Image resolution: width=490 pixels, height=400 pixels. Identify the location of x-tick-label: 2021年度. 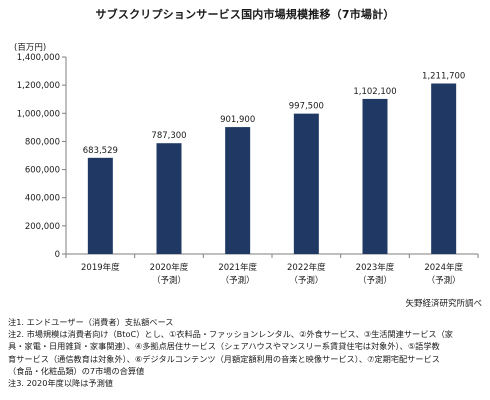
(237, 267).